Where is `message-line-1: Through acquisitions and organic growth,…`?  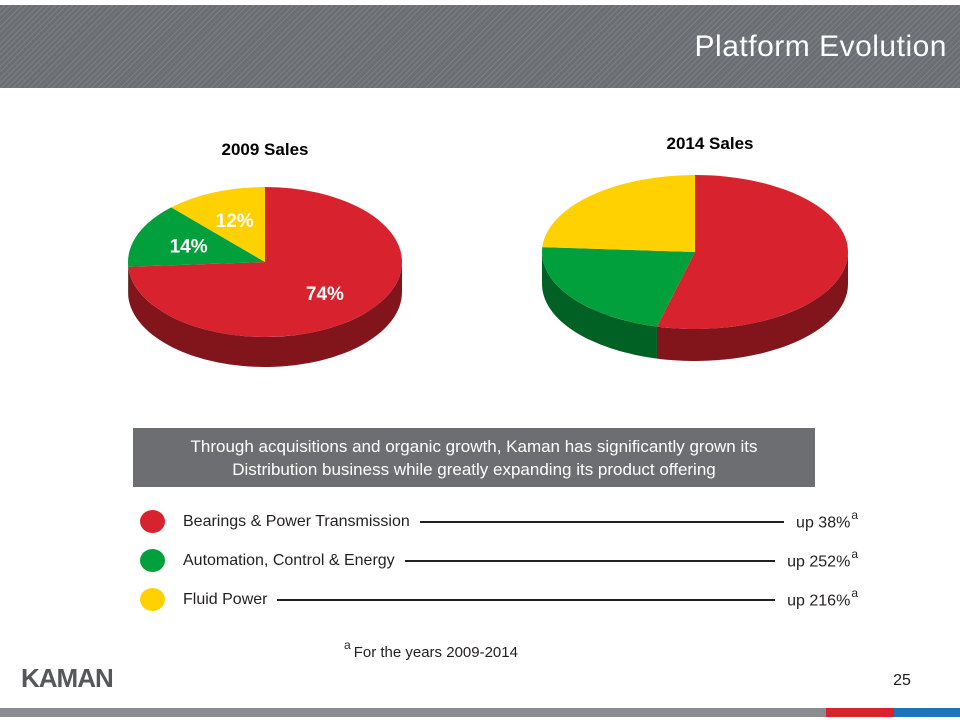 message-line-1: Through acquisitions and organic growth,… is located at coordinates (474, 446).